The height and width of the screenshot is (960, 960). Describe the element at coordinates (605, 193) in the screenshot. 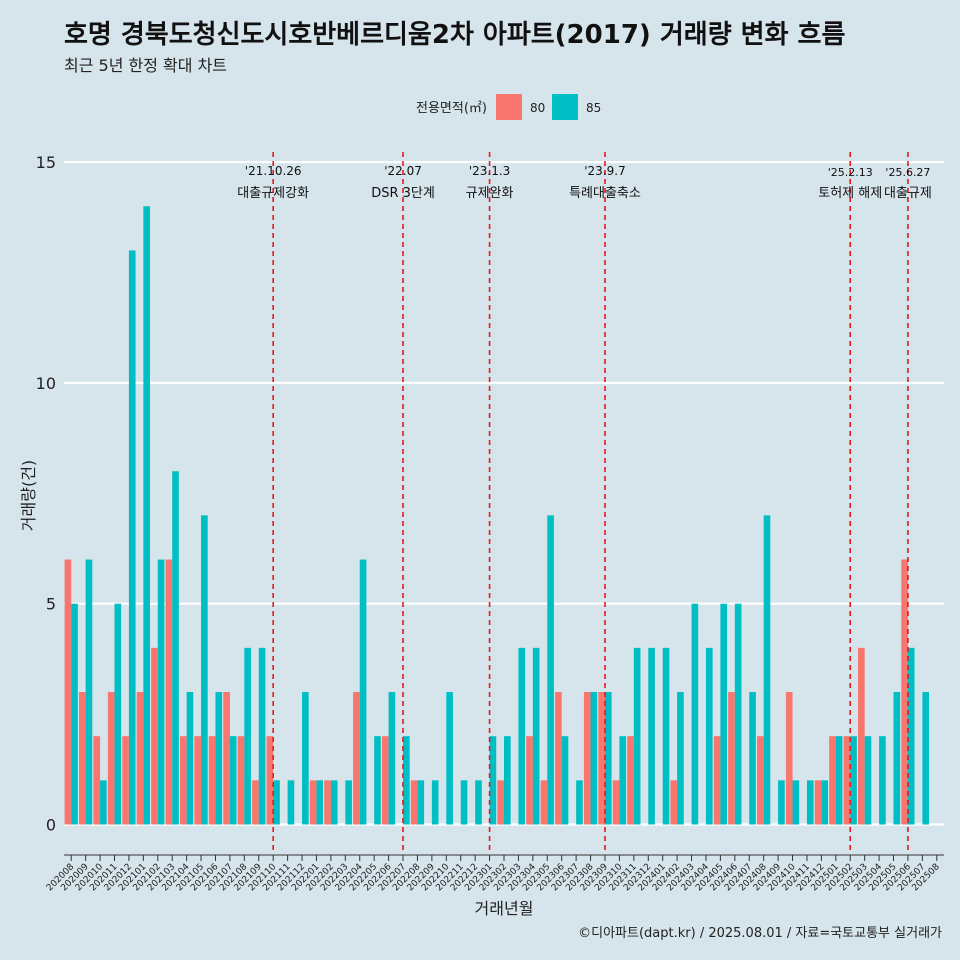

I see `event-name-label: 특례대출축소` at that location.